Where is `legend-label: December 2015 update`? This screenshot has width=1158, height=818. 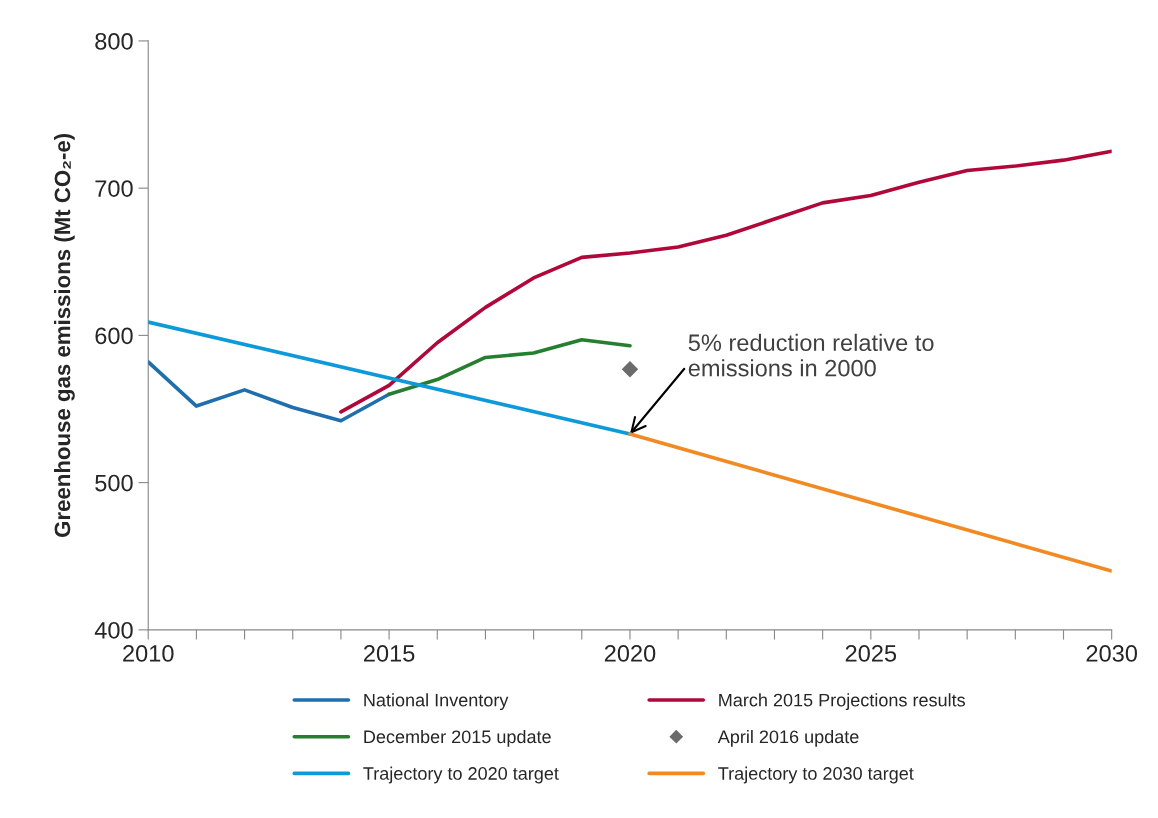 legend-label: December 2015 update is located at coordinates (457, 738).